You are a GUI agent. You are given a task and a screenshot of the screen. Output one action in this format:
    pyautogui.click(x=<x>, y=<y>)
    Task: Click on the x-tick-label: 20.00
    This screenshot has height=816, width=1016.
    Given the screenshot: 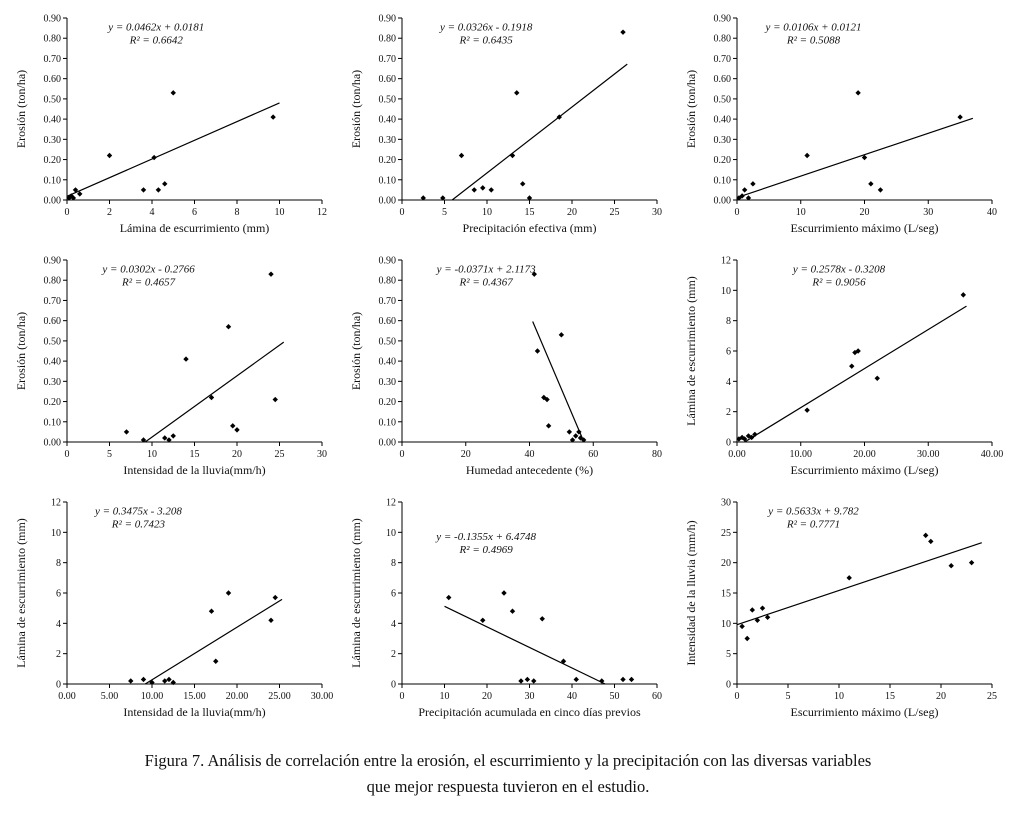 What is the action you would take?
    pyautogui.click(x=236, y=696)
    